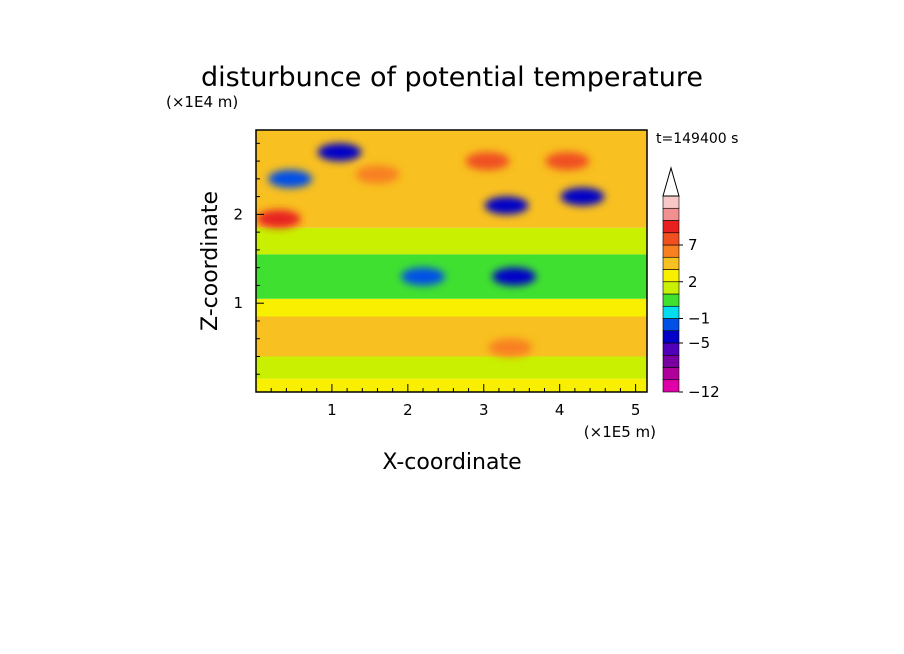  I want to click on x-tick-label: 1, so click(332, 410).